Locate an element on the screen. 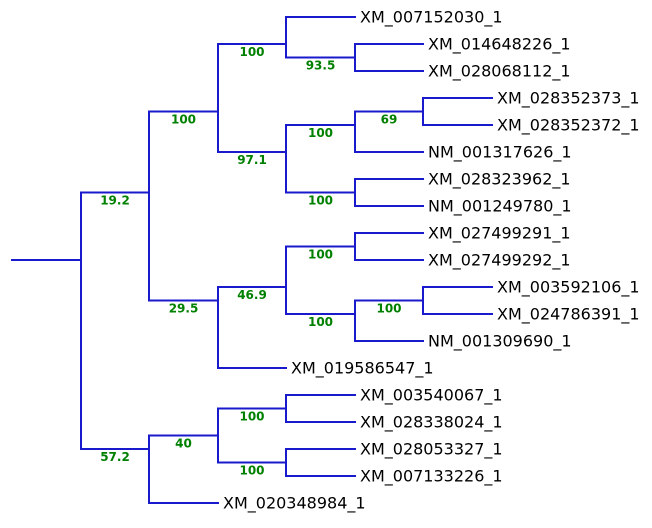 This screenshot has height=528, width=652. leaf-label: NM_001317626_1 is located at coordinates (500, 153).